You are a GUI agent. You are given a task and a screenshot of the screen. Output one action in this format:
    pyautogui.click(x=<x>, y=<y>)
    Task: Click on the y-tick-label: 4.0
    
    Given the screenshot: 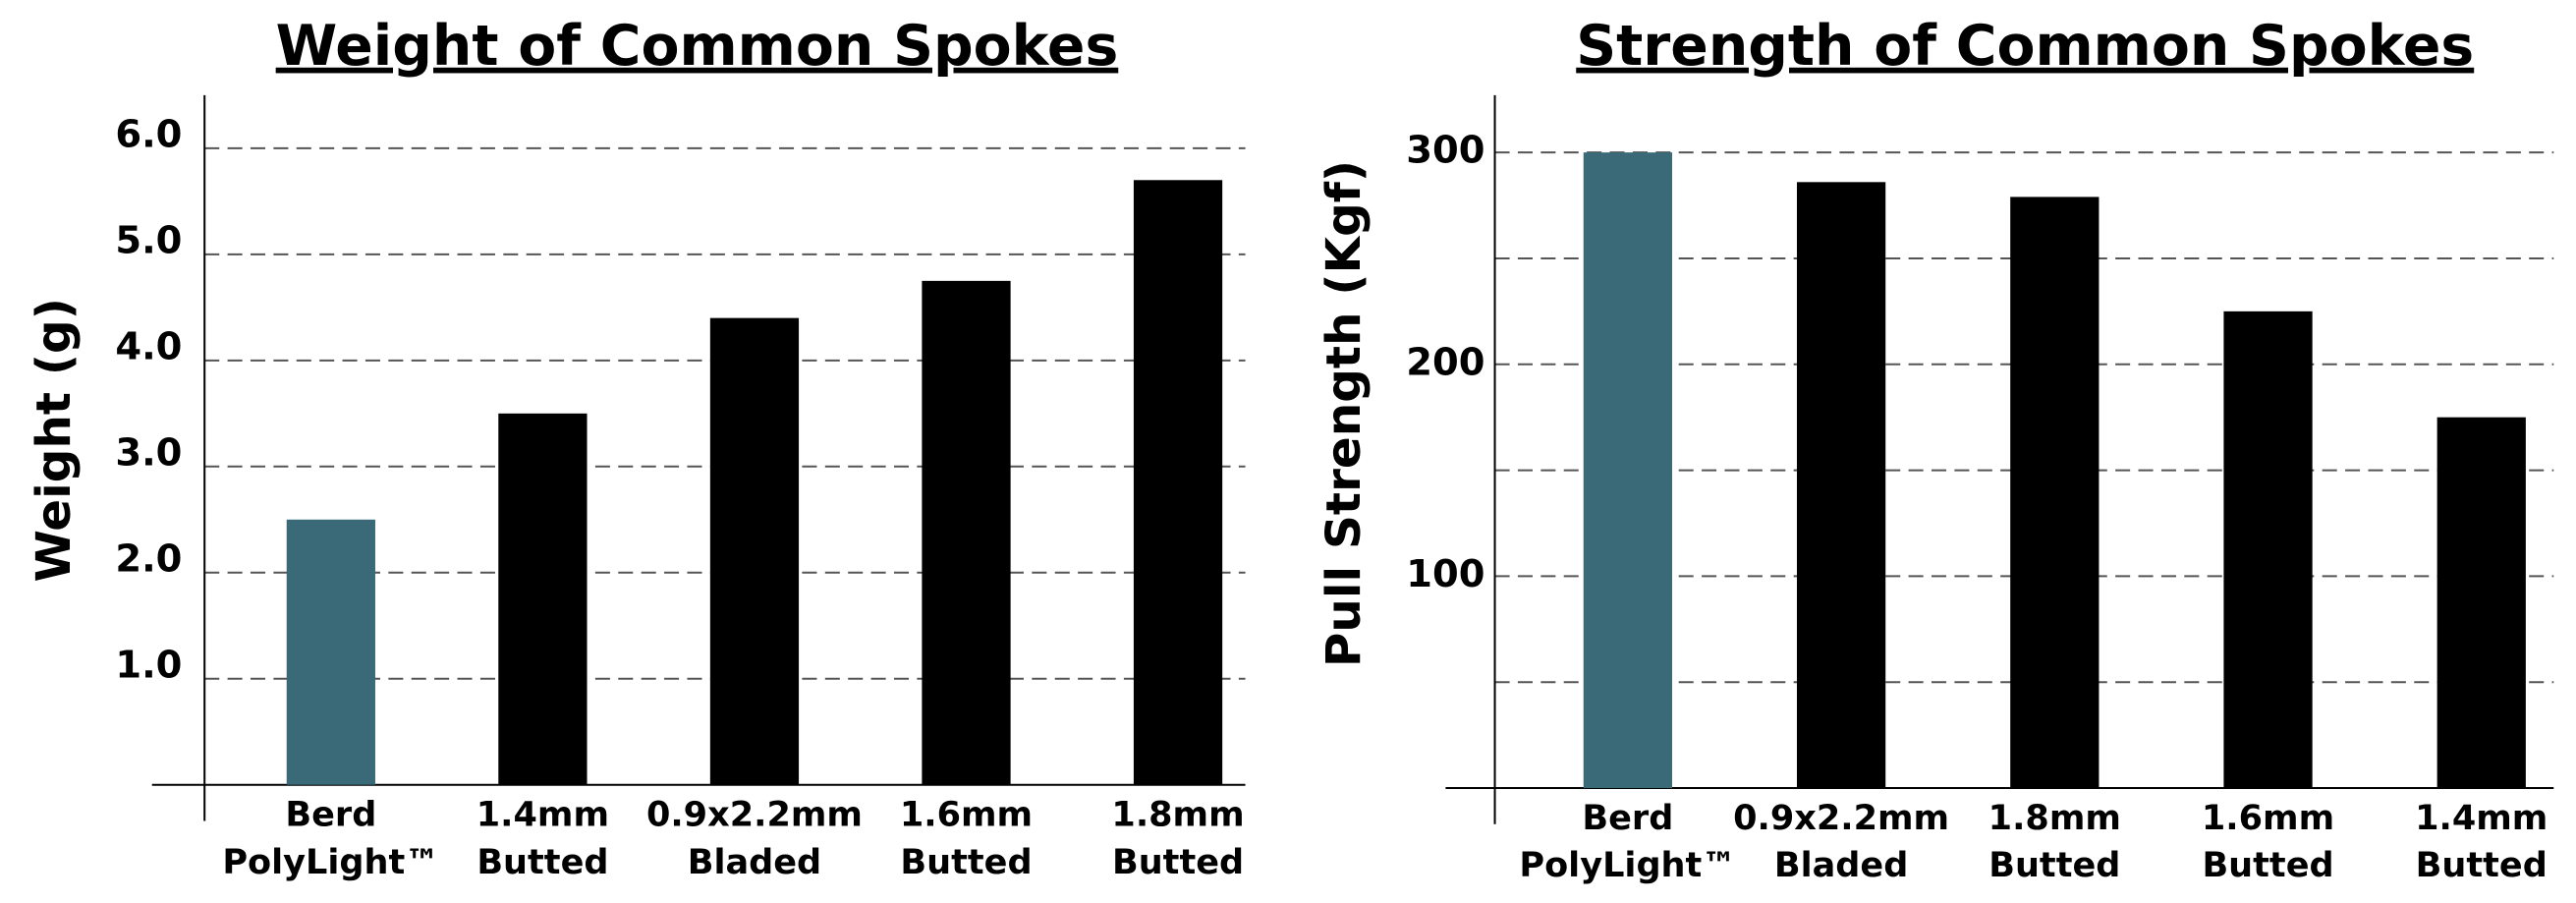 What is the action you would take?
    pyautogui.click(x=148, y=347)
    